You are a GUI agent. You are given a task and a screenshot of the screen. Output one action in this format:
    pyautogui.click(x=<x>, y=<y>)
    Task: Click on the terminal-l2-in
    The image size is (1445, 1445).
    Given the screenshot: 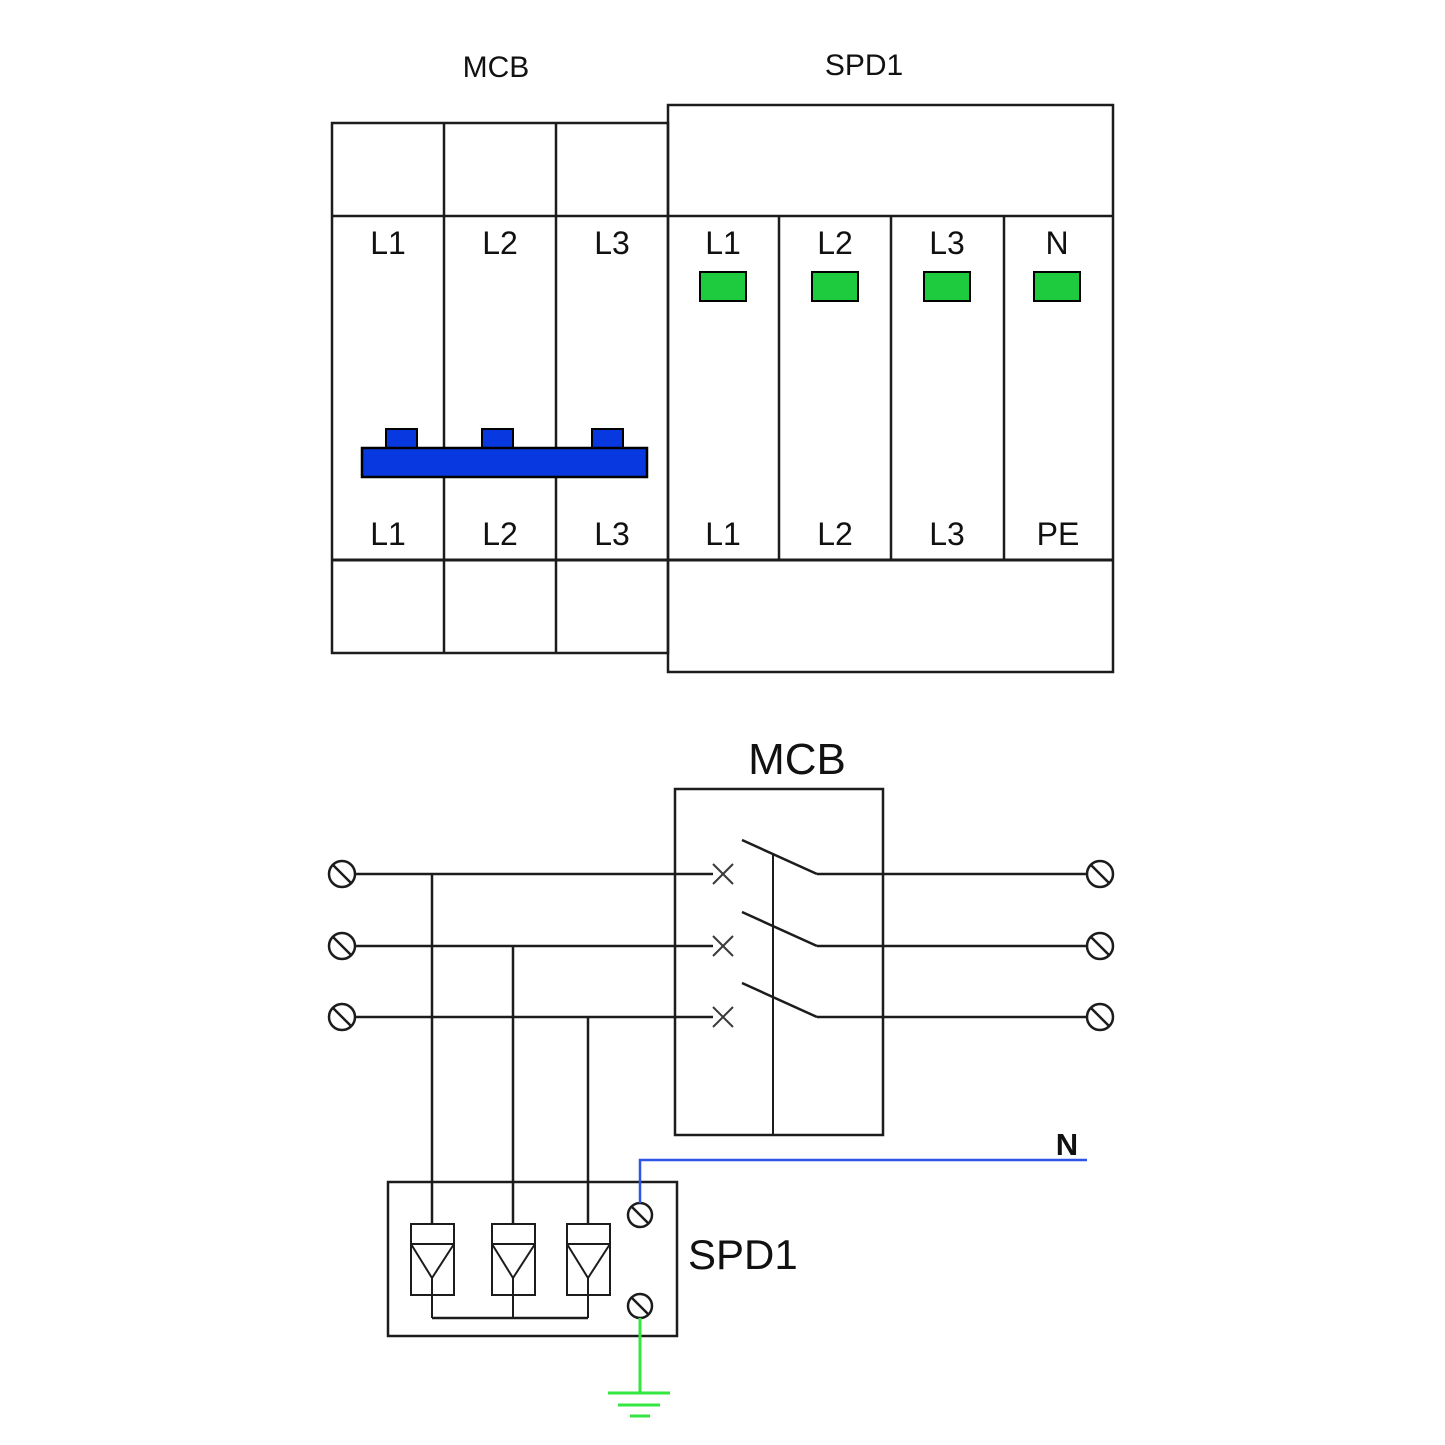 What is the action you would take?
    pyautogui.click(x=342, y=946)
    